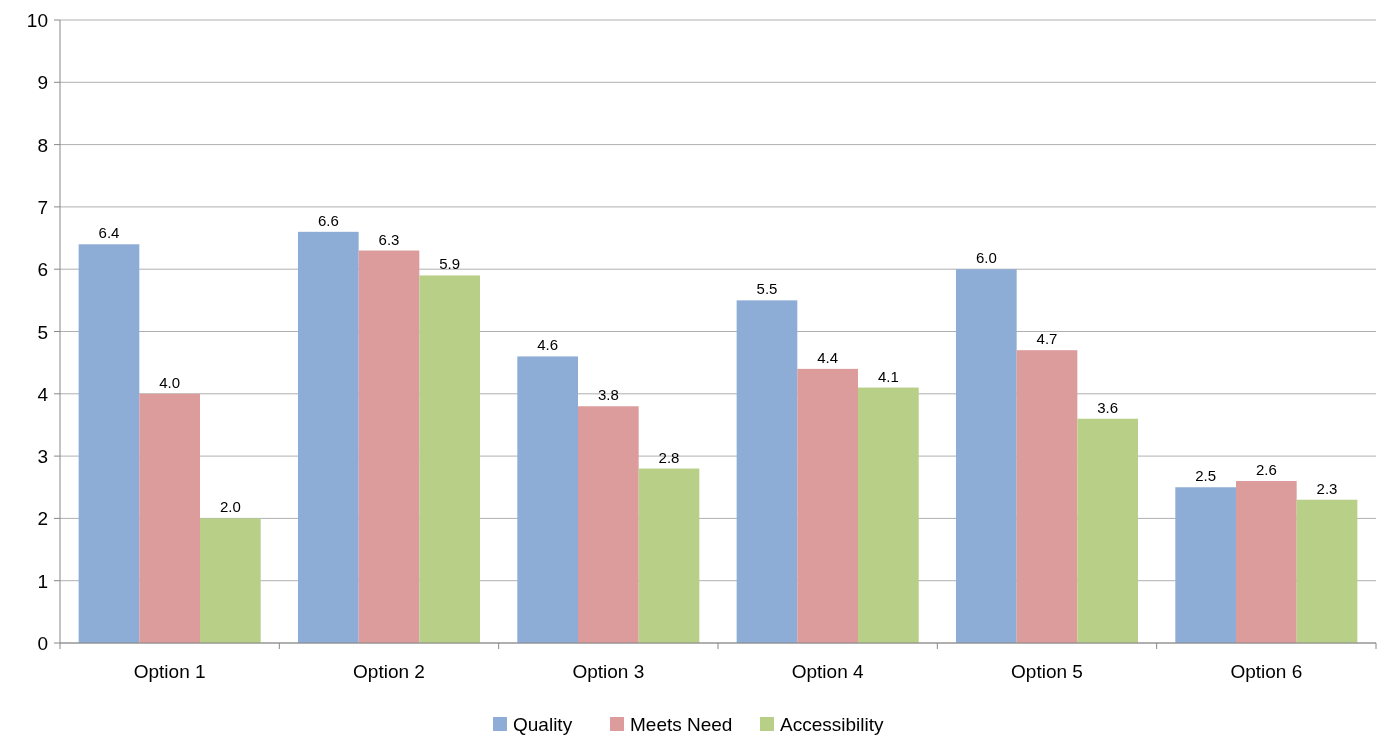 The height and width of the screenshot is (751, 1388). What do you see at coordinates (1206, 476) in the screenshot?
I see `data-label: 2.5` at bounding box center [1206, 476].